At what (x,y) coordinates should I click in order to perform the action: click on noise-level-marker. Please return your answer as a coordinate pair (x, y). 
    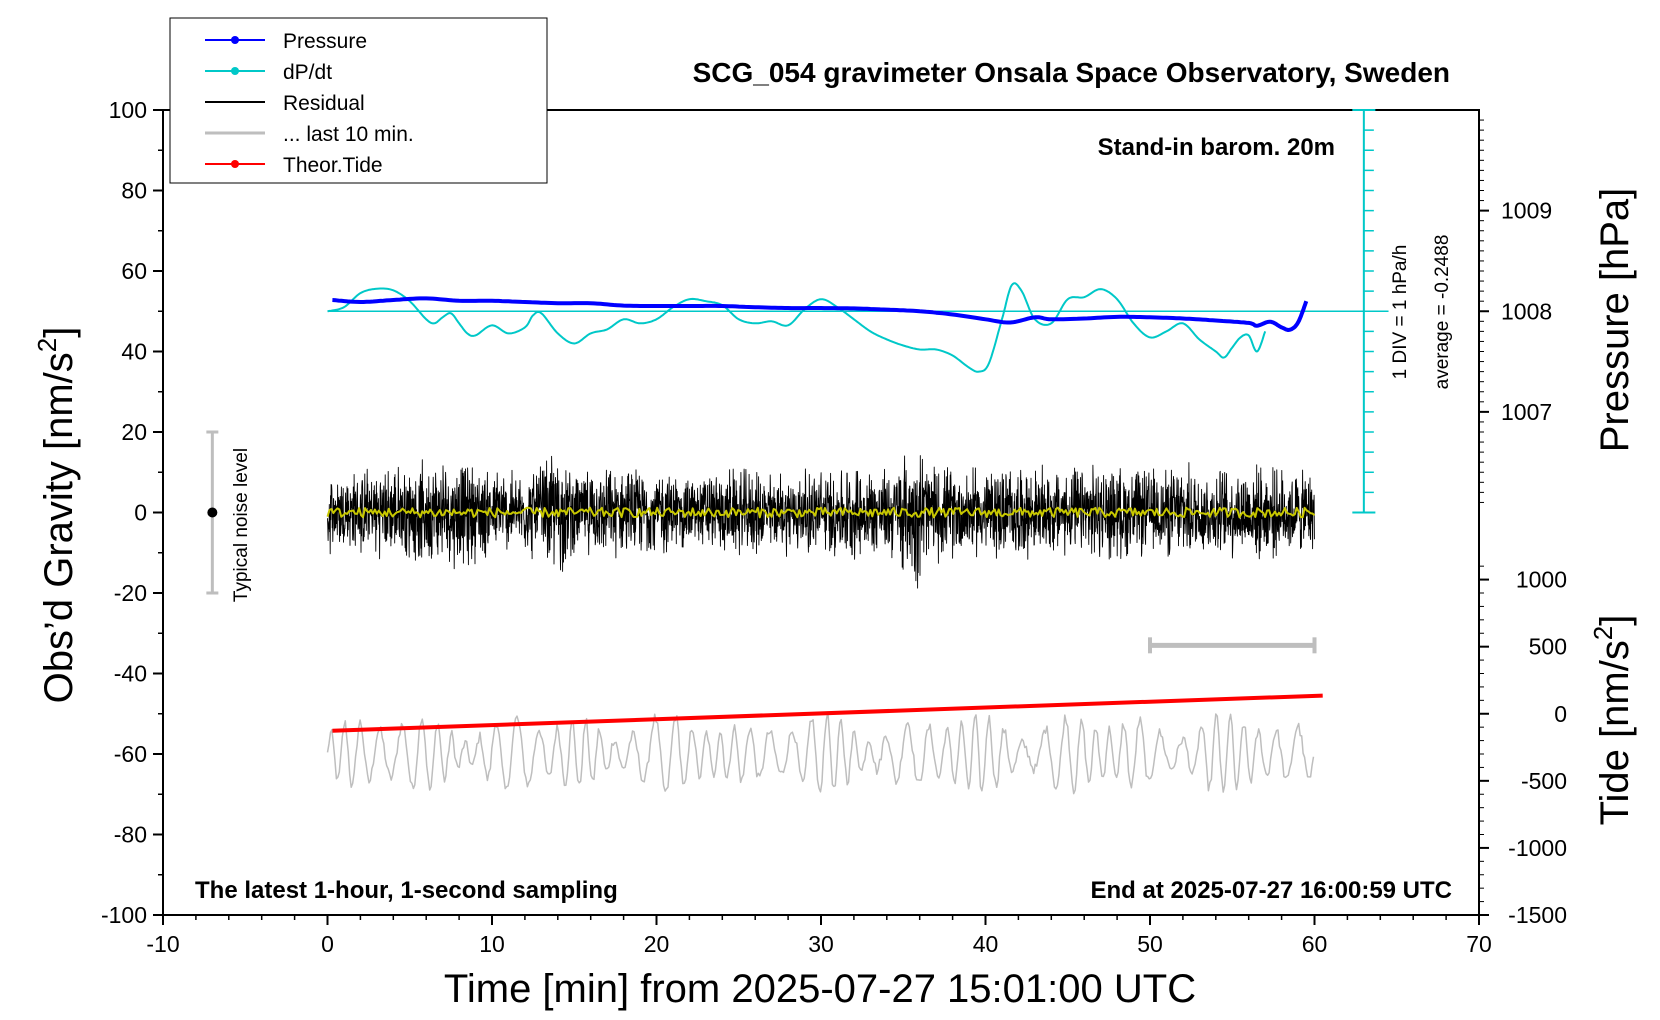
    Looking at the image, I should click on (212, 512).